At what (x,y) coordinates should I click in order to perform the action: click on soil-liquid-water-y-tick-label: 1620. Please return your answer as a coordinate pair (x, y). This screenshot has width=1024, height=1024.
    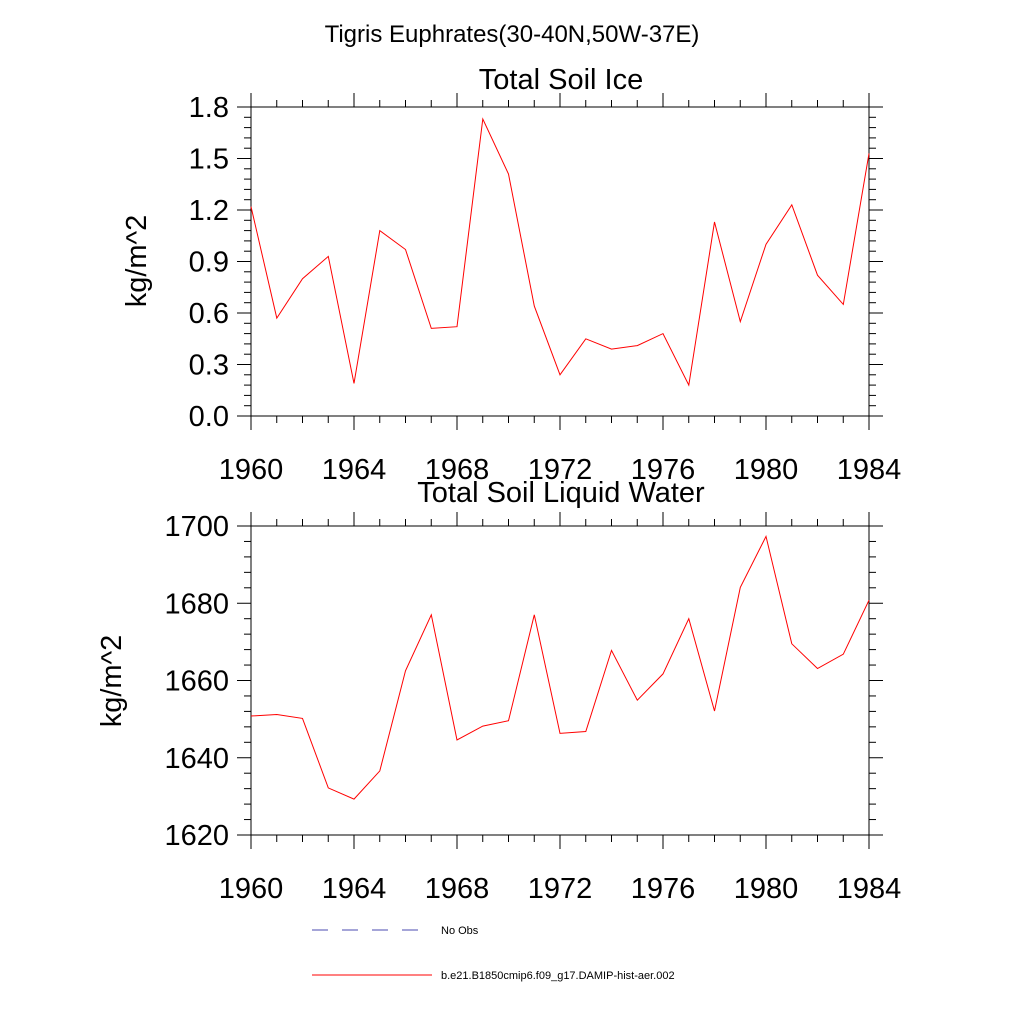
    Looking at the image, I should click on (196, 836).